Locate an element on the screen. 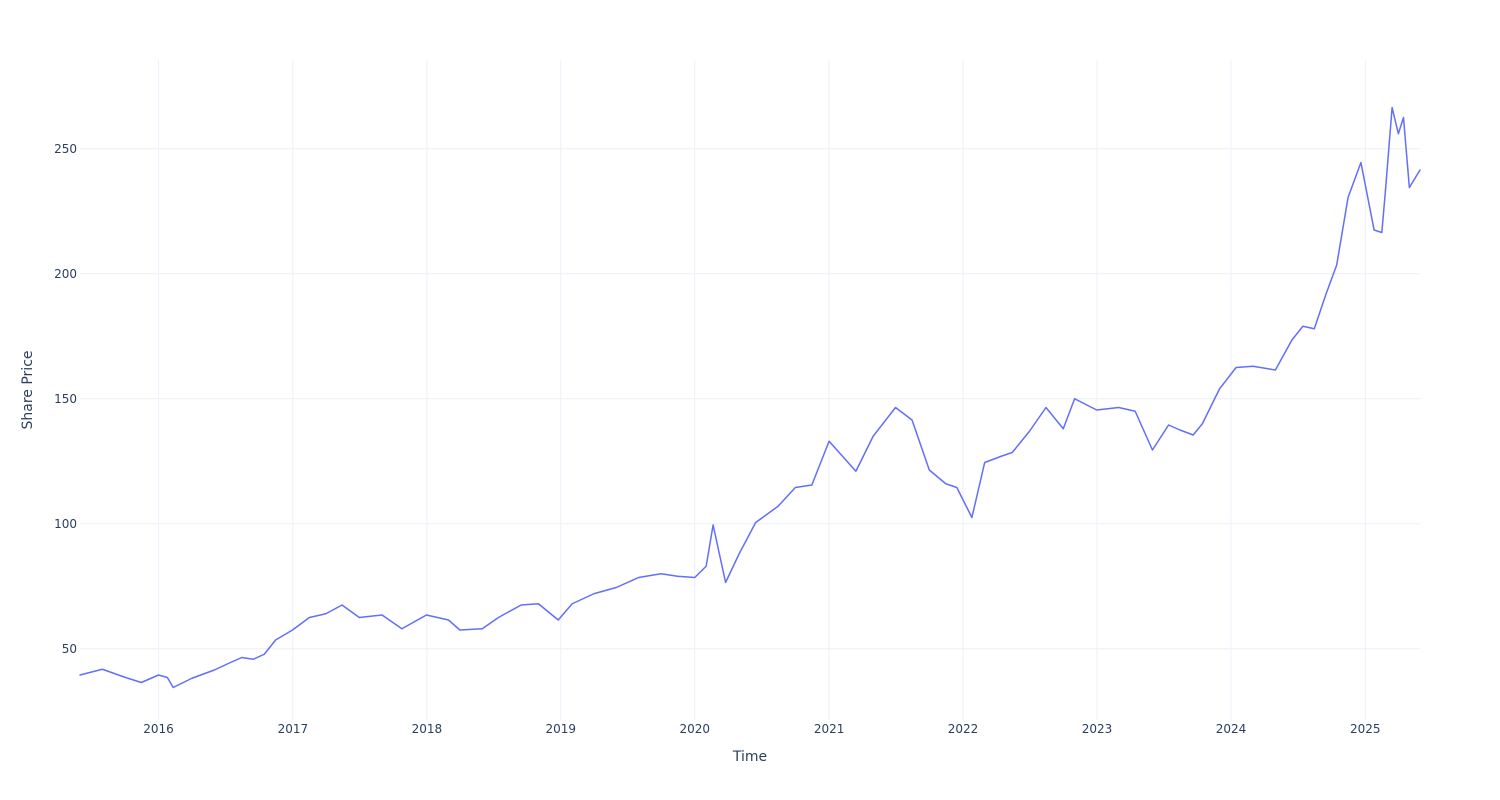 This screenshot has height=800, width=1500. y-axis-ticks: 50 100 150 200 250 is located at coordinates (65, 399).